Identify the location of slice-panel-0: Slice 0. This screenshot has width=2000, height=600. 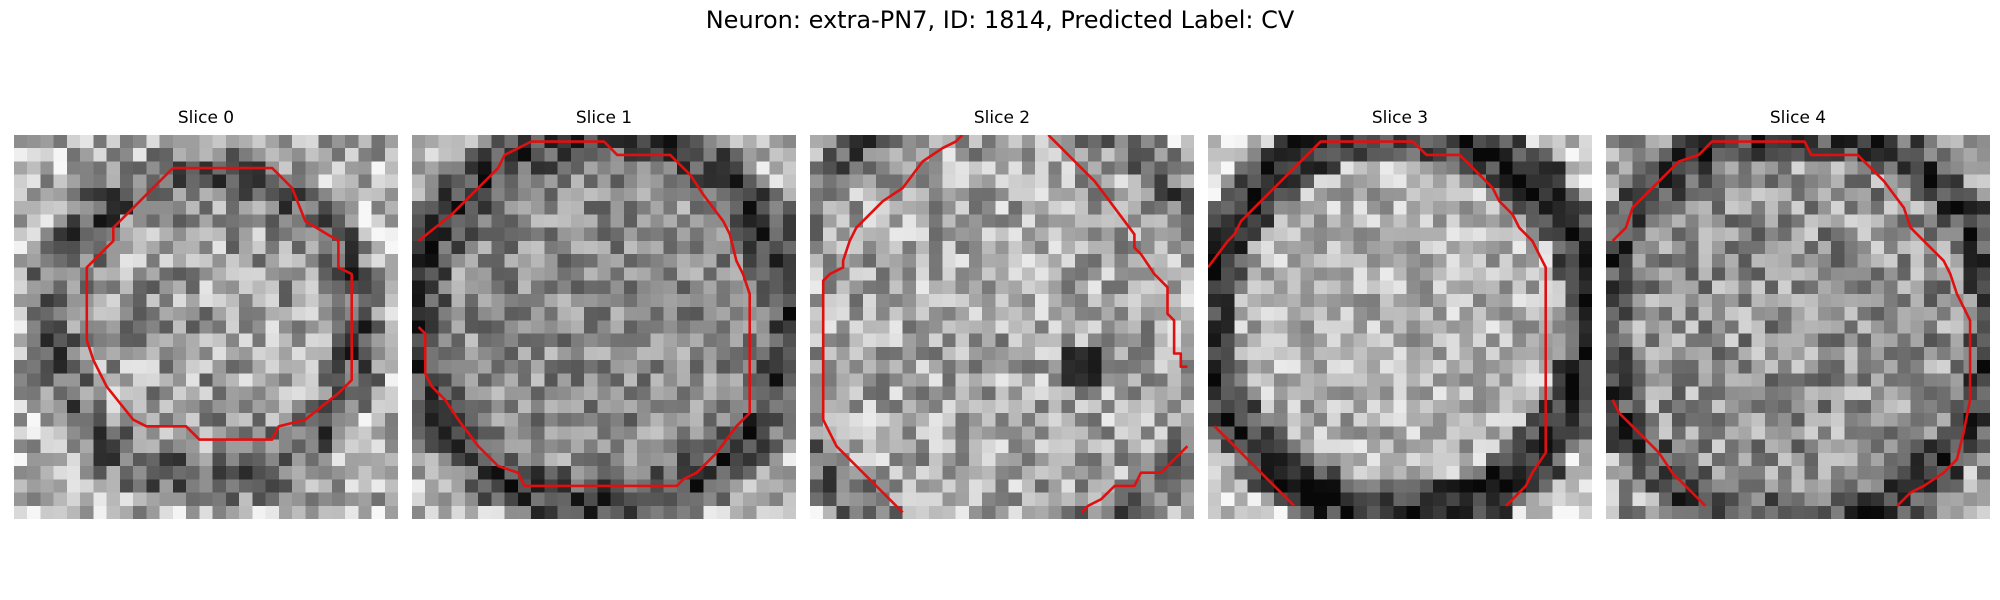
(206, 314).